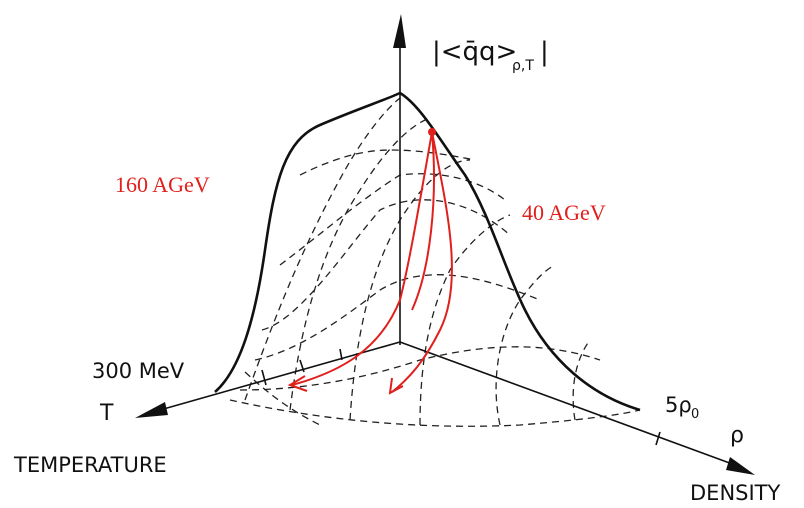 The image size is (804, 508). I want to click on energy-high-label: 160 AGeV, so click(162, 184).